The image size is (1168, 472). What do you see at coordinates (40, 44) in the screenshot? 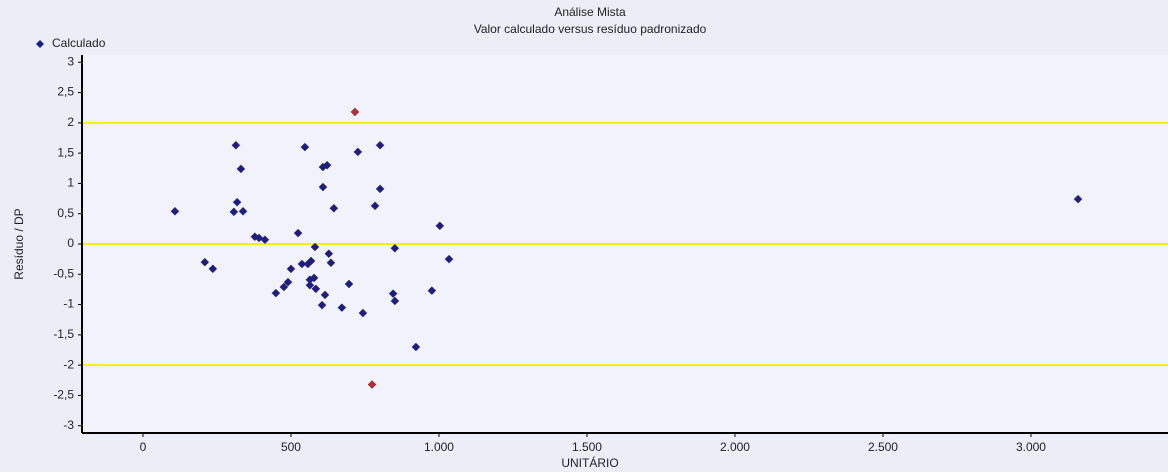
I see `legend-marker` at bounding box center [40, 44].